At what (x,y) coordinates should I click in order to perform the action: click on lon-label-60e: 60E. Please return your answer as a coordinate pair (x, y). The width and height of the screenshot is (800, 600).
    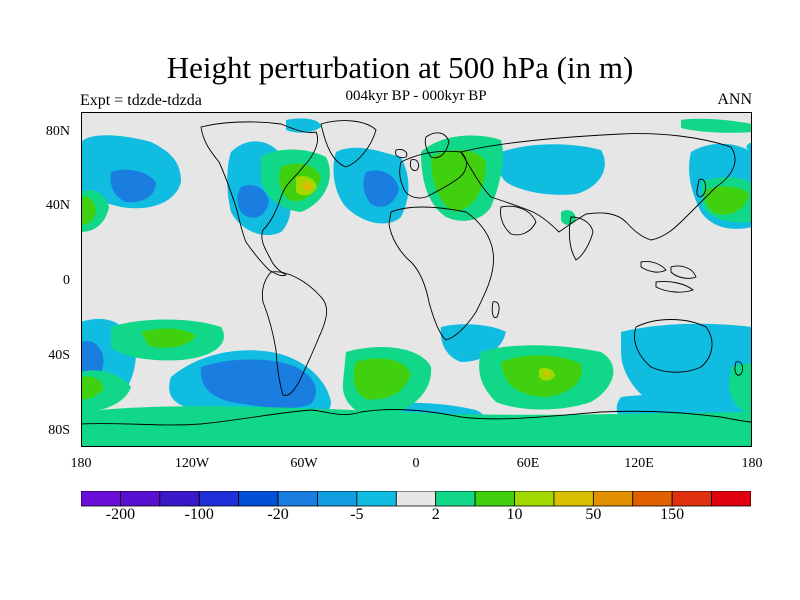
    Looking at the image, I should click on (528, 463).